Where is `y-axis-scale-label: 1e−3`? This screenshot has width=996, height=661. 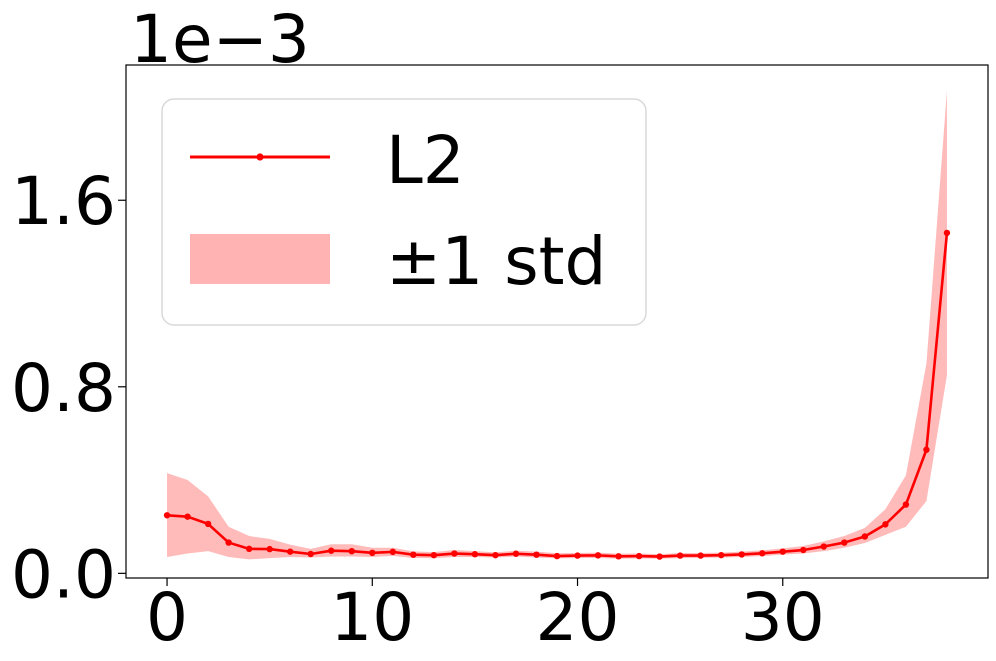 y-axis-scale-label: 1e−3 is located at coordinates (220, 39).